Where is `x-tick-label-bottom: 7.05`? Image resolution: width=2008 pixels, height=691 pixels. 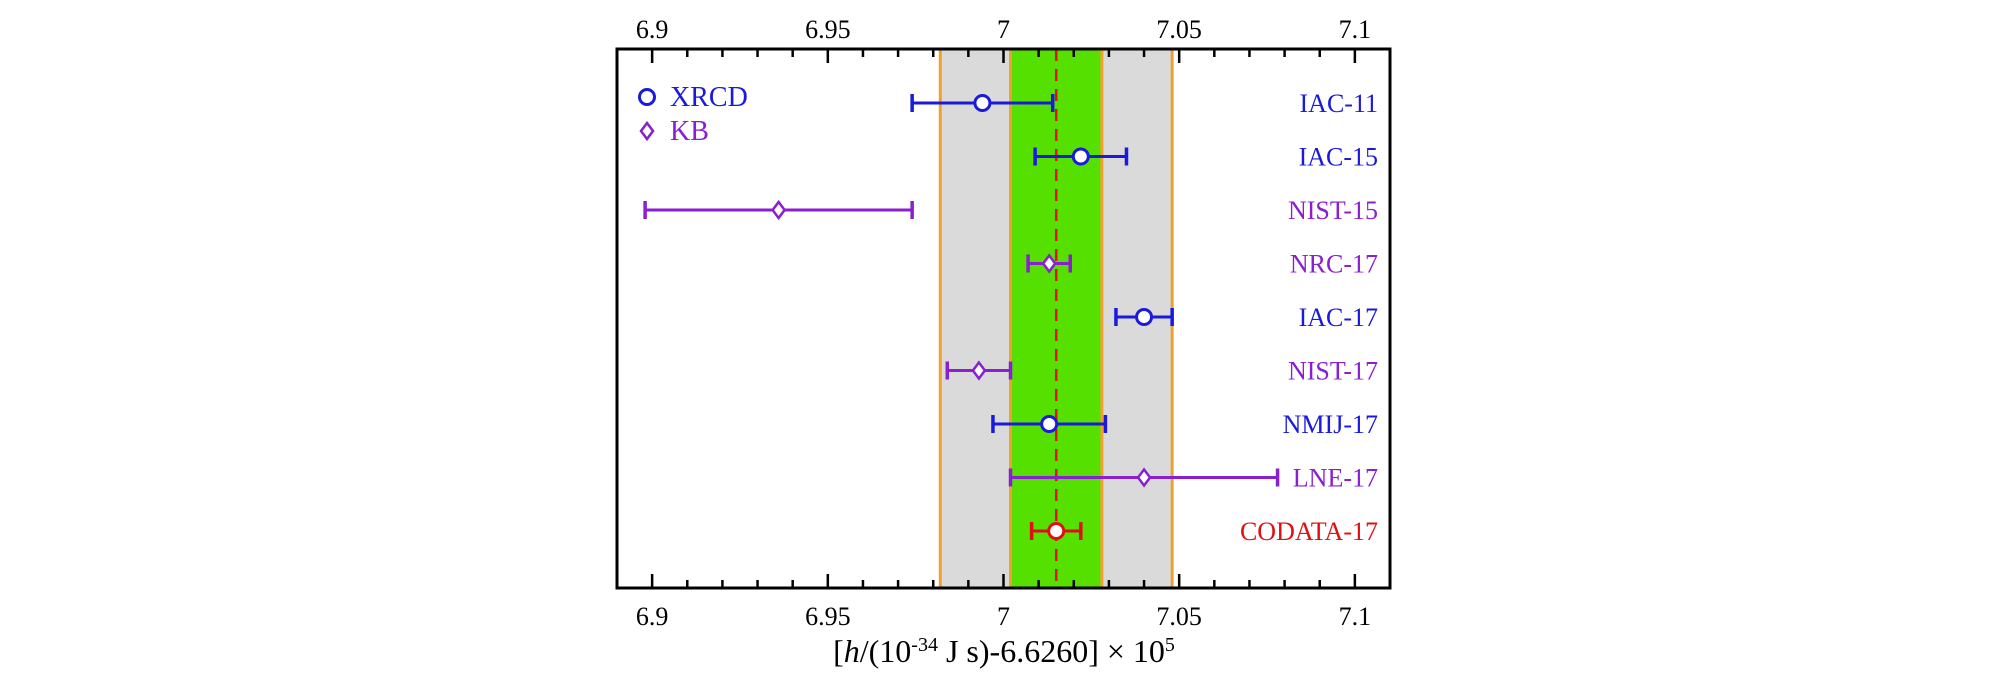
x-tick-label-bottom: 7.05 is located at coordinates (1179, 616).